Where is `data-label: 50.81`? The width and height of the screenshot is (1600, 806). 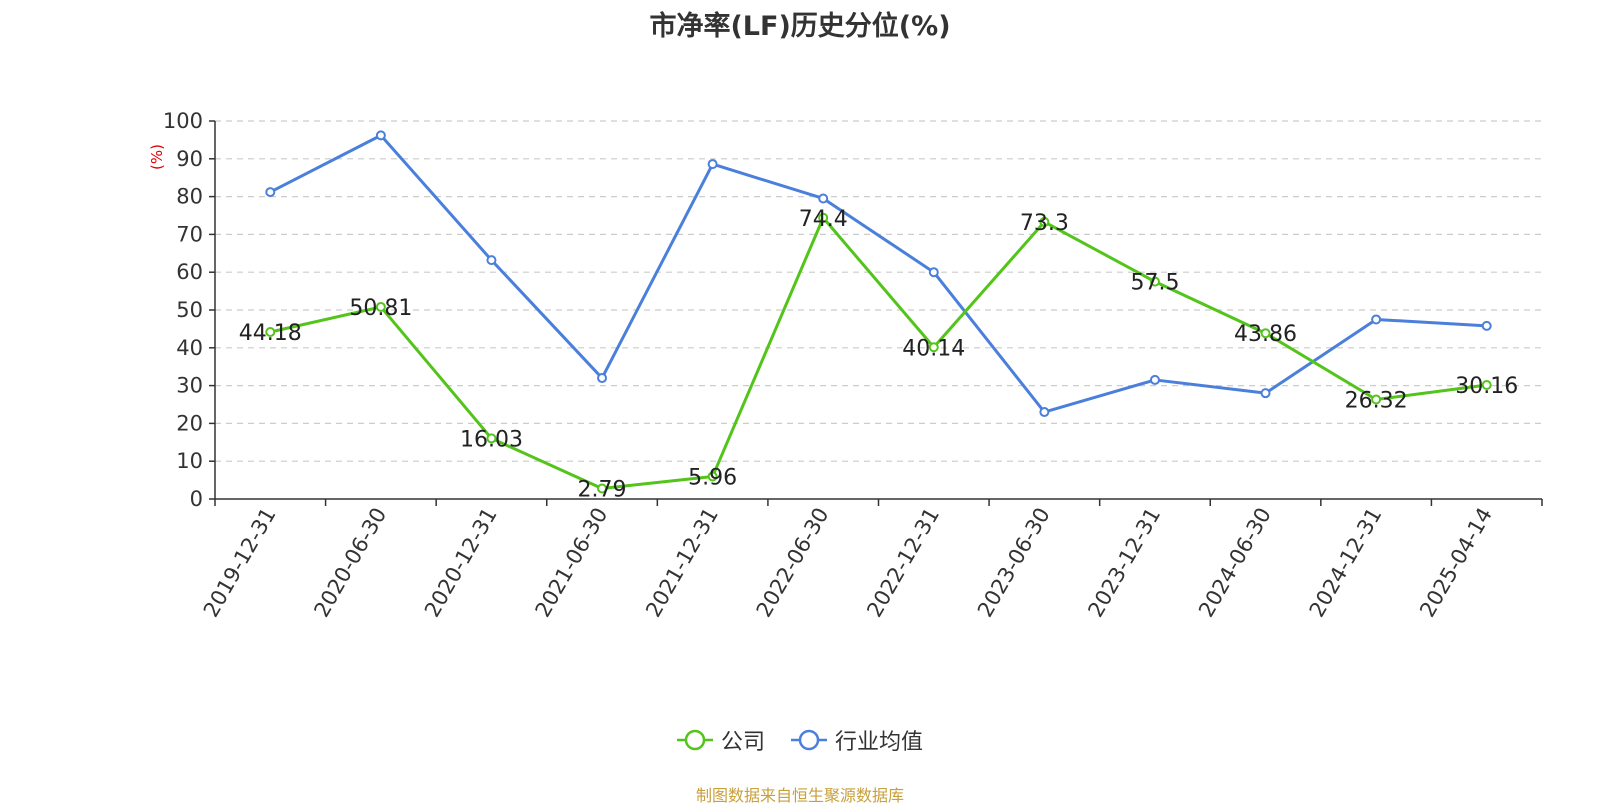
data-label: 50.81 is located at coordinates (380, 308).